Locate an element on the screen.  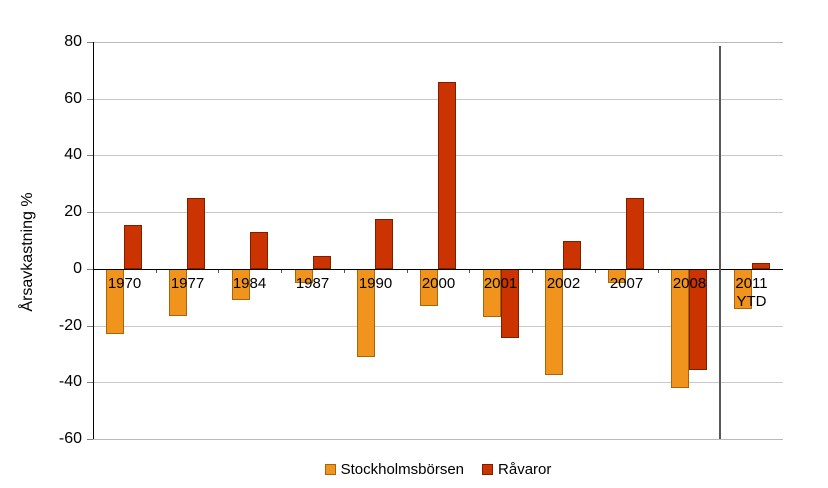
x-category-label: 1970 is located at coordinates (124, 283).